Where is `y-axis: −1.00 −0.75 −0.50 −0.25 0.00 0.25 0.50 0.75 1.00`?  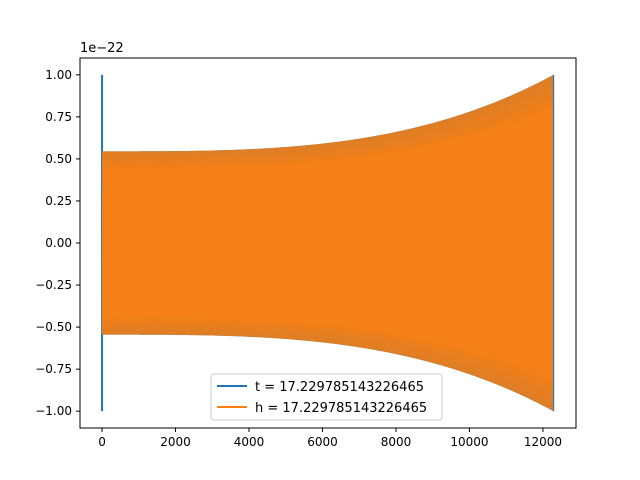
y-axis: −1.00 −0.75 −0.50 −0.25 0.00 0.25 0.50 0.75 1.00 is located at coordinates (57, 243).